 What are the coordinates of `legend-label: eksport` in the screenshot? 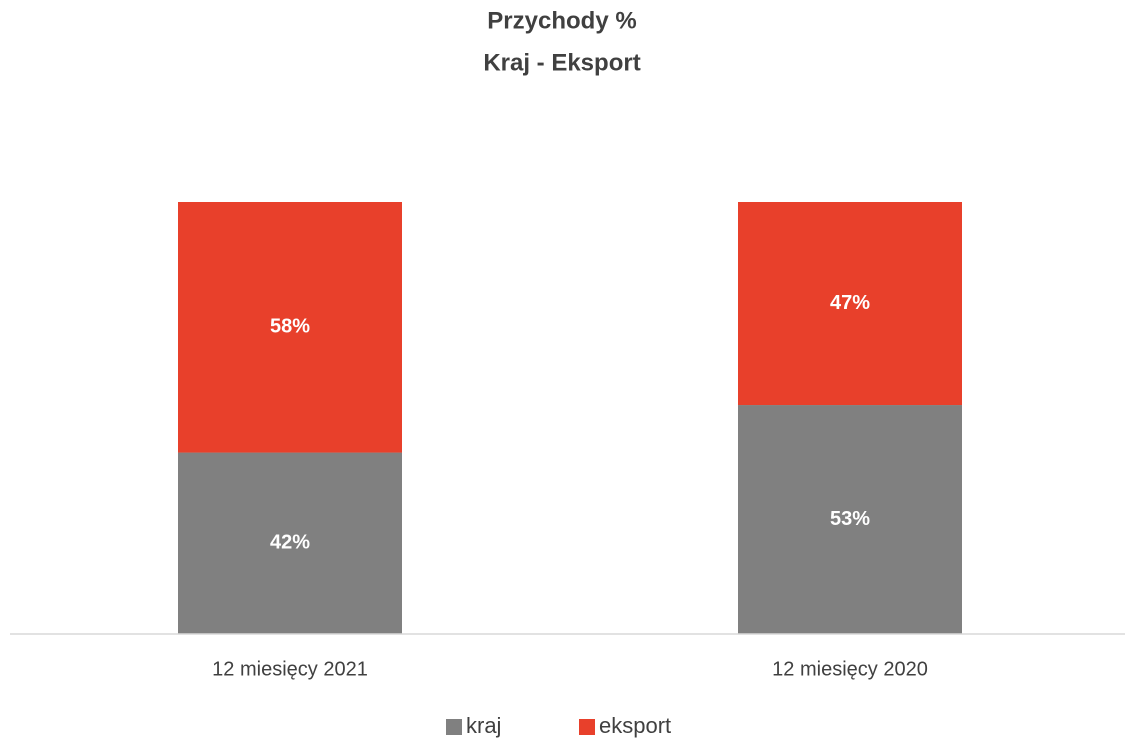 It's located at (635, 725).